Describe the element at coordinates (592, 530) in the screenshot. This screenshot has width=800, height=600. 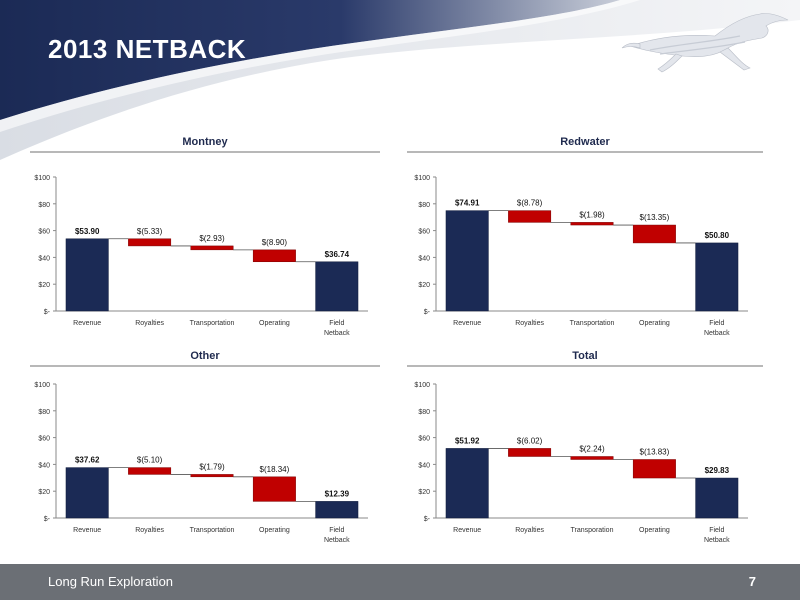
I see `category-label-transporation: Transporation` at that location.